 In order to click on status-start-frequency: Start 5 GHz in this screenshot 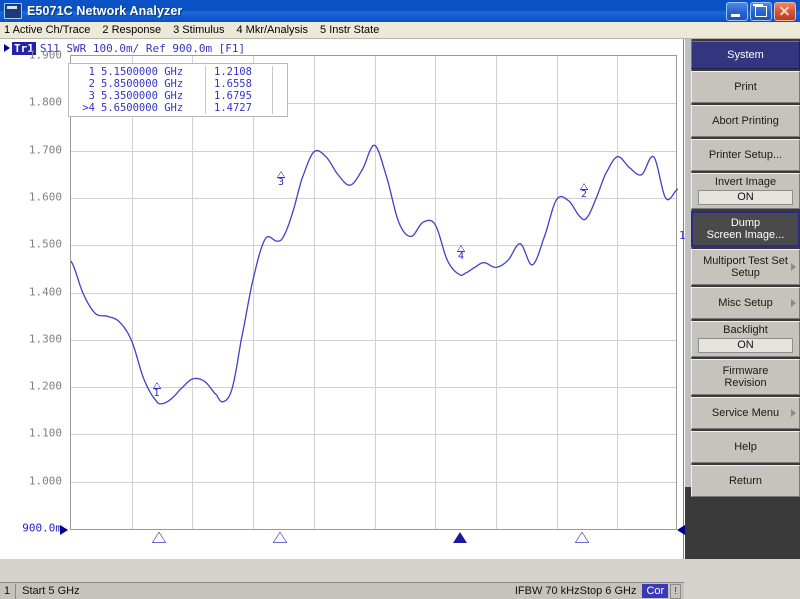, I will do `click(51, 591)`.